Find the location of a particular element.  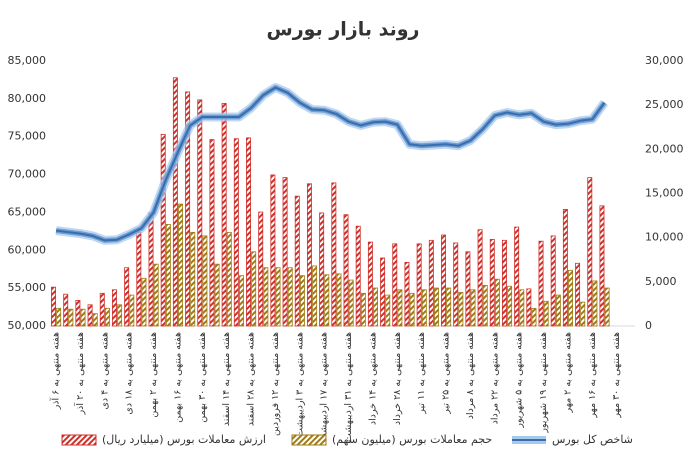

x-tick-label: هفته منتهی به ۳ اردیبهشت is located at coordinates (299, 384).